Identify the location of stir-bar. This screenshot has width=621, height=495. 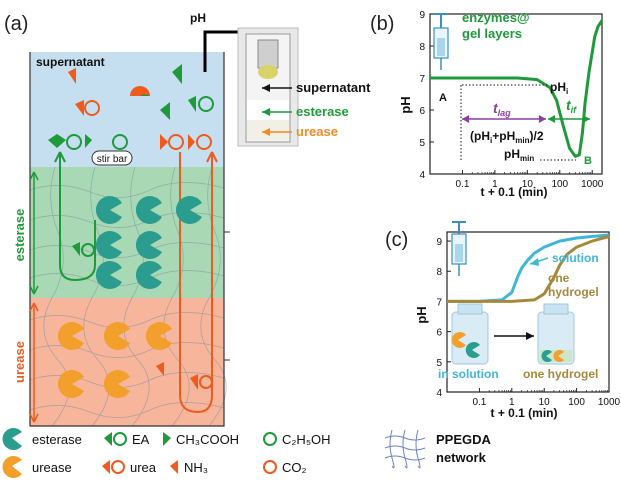
(112, 158).